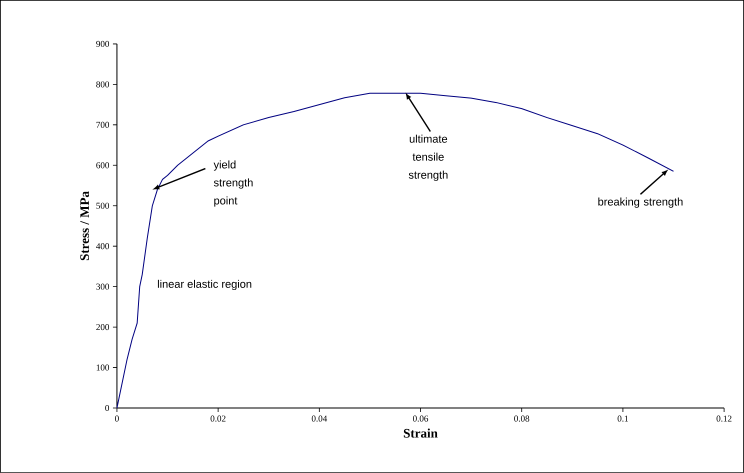  I want to click on x-tick-label: 0.1, so click(623, 419).